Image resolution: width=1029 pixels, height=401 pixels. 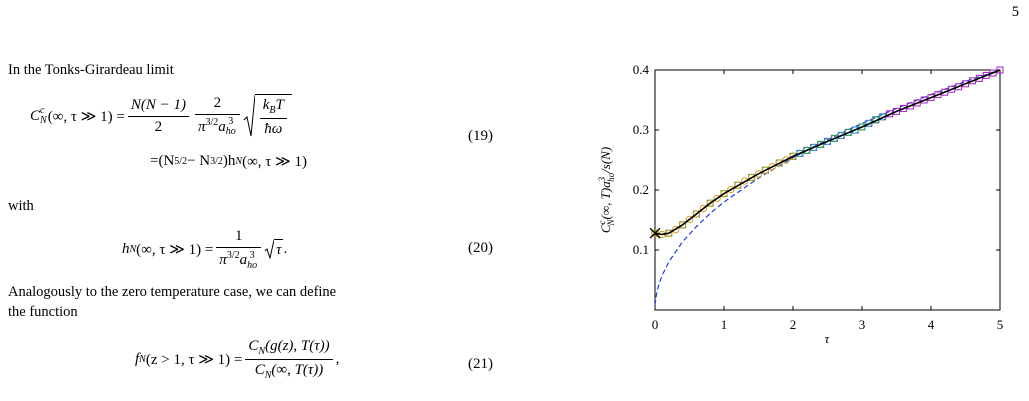 What do you see at coordinates (162, 161) in the screenshot?
I see `expr: =(N` at bounding box center [162, 161].